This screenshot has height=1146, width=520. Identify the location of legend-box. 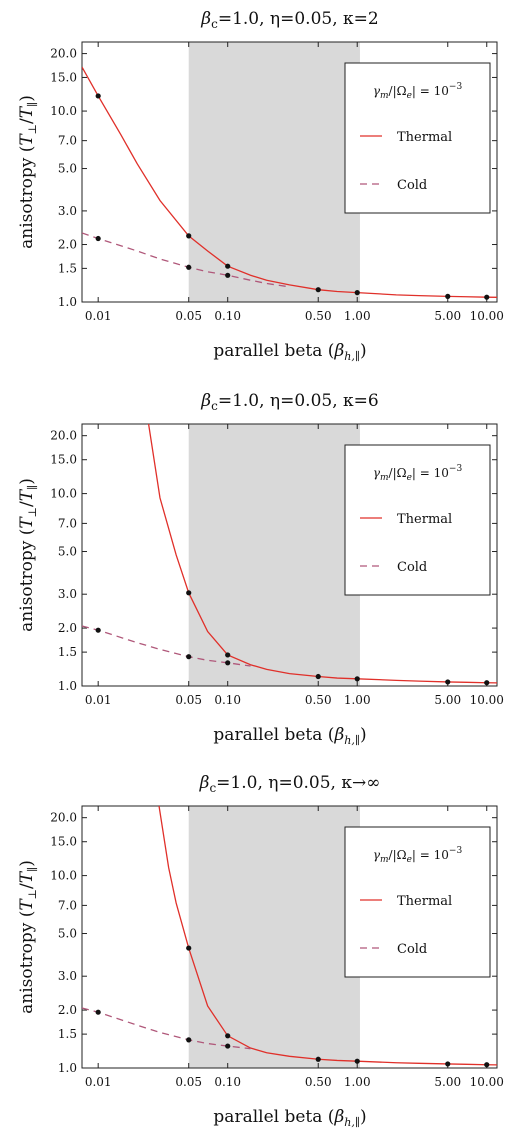
(417, 902).